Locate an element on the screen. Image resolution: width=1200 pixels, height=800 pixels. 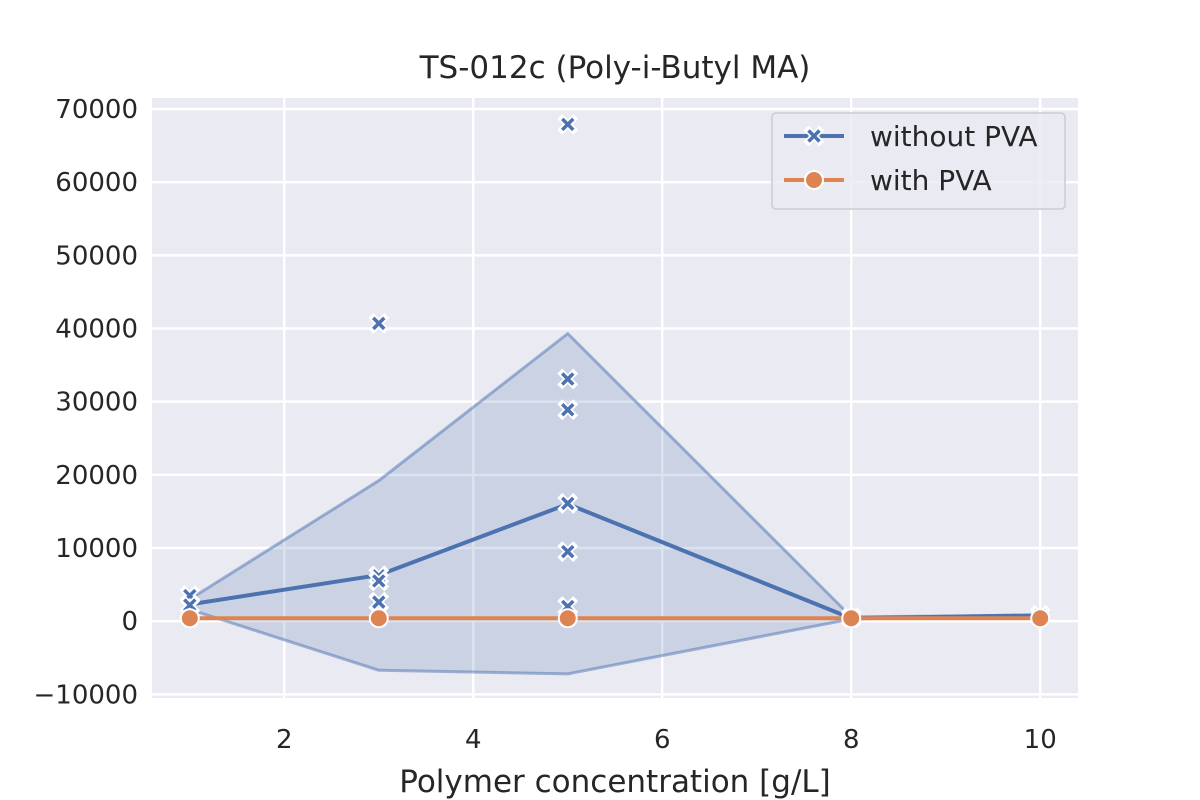
y-tick-label: −10000 is located at coordinates (86, 695).